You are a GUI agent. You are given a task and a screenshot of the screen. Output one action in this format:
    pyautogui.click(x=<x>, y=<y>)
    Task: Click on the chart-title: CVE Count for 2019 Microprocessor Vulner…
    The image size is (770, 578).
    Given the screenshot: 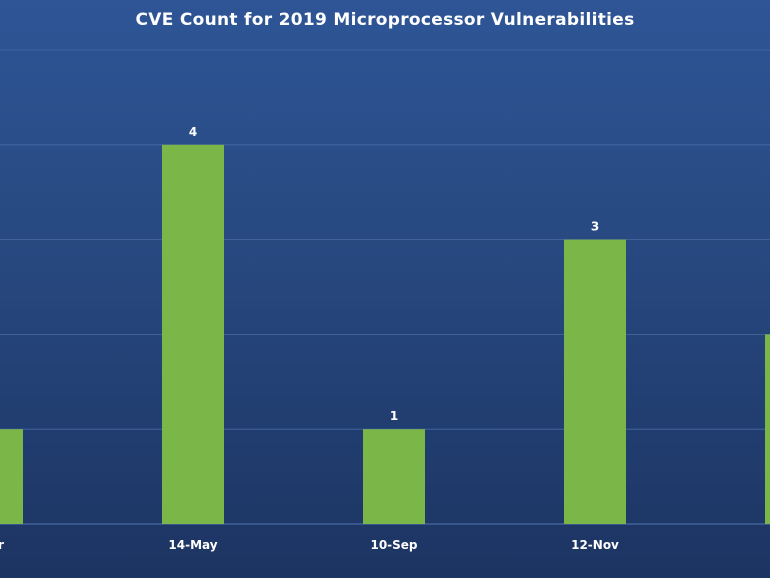 What is the action you would take?
    pyautogui.click(x=385, y=20)
    